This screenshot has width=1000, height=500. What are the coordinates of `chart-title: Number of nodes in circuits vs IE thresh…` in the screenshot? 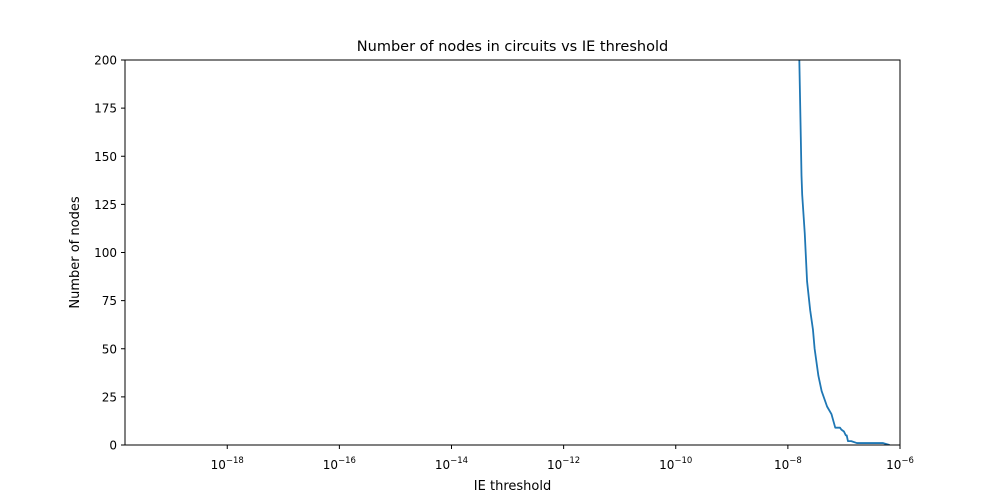 It's located at (512, 47).